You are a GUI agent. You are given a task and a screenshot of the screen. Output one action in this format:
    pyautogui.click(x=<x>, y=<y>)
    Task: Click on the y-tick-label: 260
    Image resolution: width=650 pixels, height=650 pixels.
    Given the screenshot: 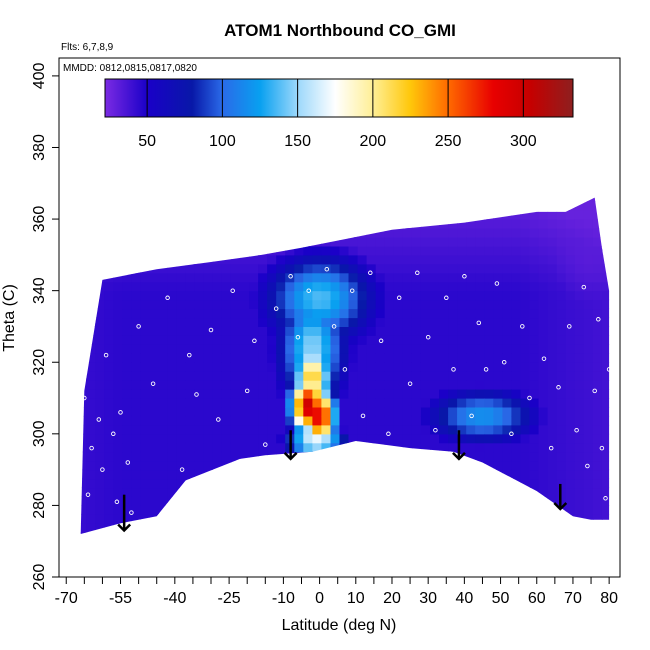 What is the action you would take?
    pyautogui.click(x=39, y=577)
    